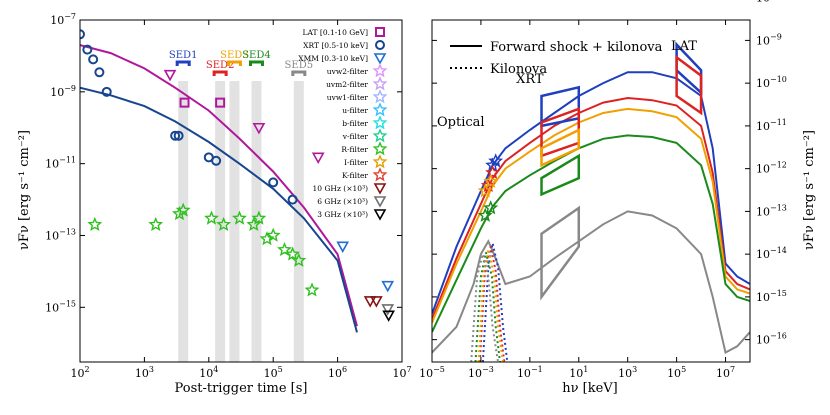  I want to click on legend-label: Forward shock + kilonova, so click(576, 47).